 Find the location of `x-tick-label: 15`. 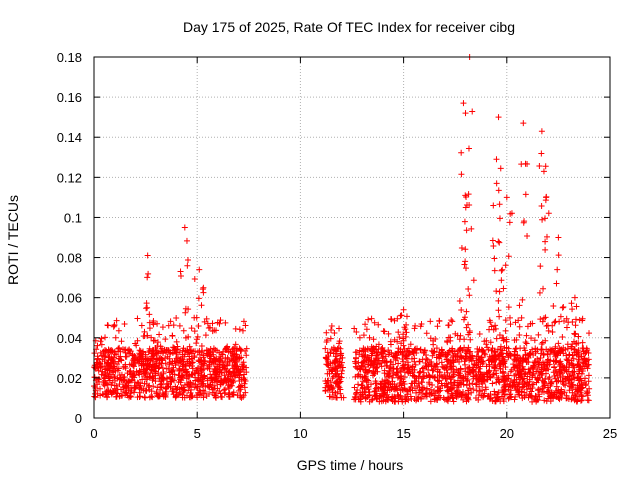

x-tick-label: 15 is located at coordinates (403, 433).